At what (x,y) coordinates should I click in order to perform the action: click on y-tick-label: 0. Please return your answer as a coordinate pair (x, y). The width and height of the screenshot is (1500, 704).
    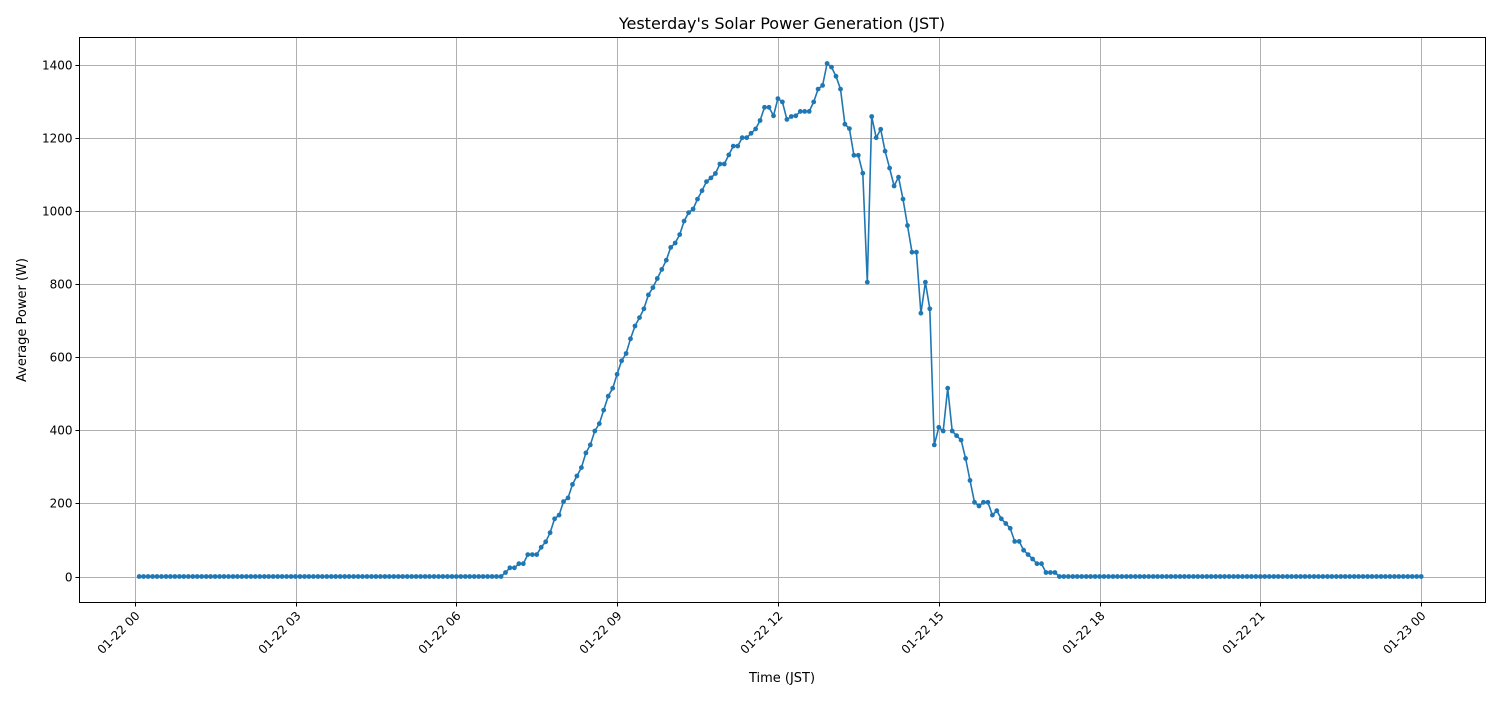
    Looking at the image, I should click on (69, 578).